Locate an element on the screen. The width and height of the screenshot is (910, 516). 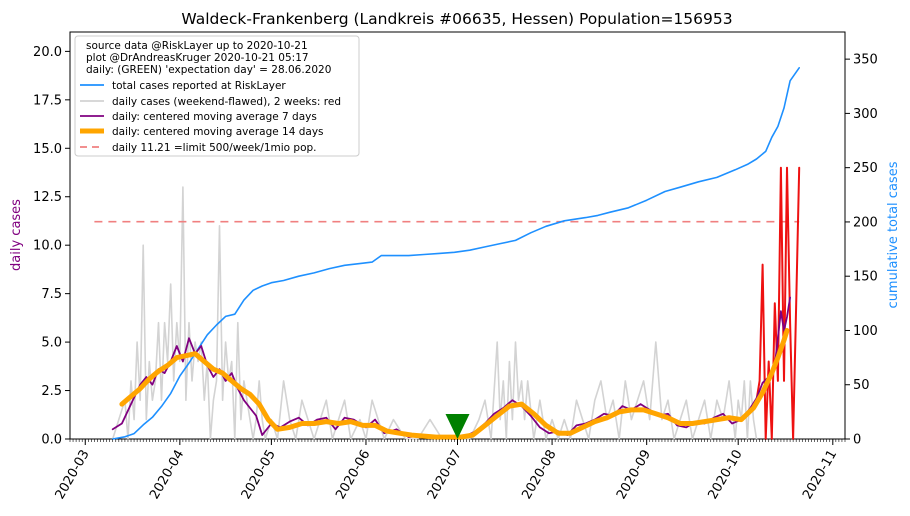
left-y-tick-label: 17.5 is located at coordinates (47, 100).